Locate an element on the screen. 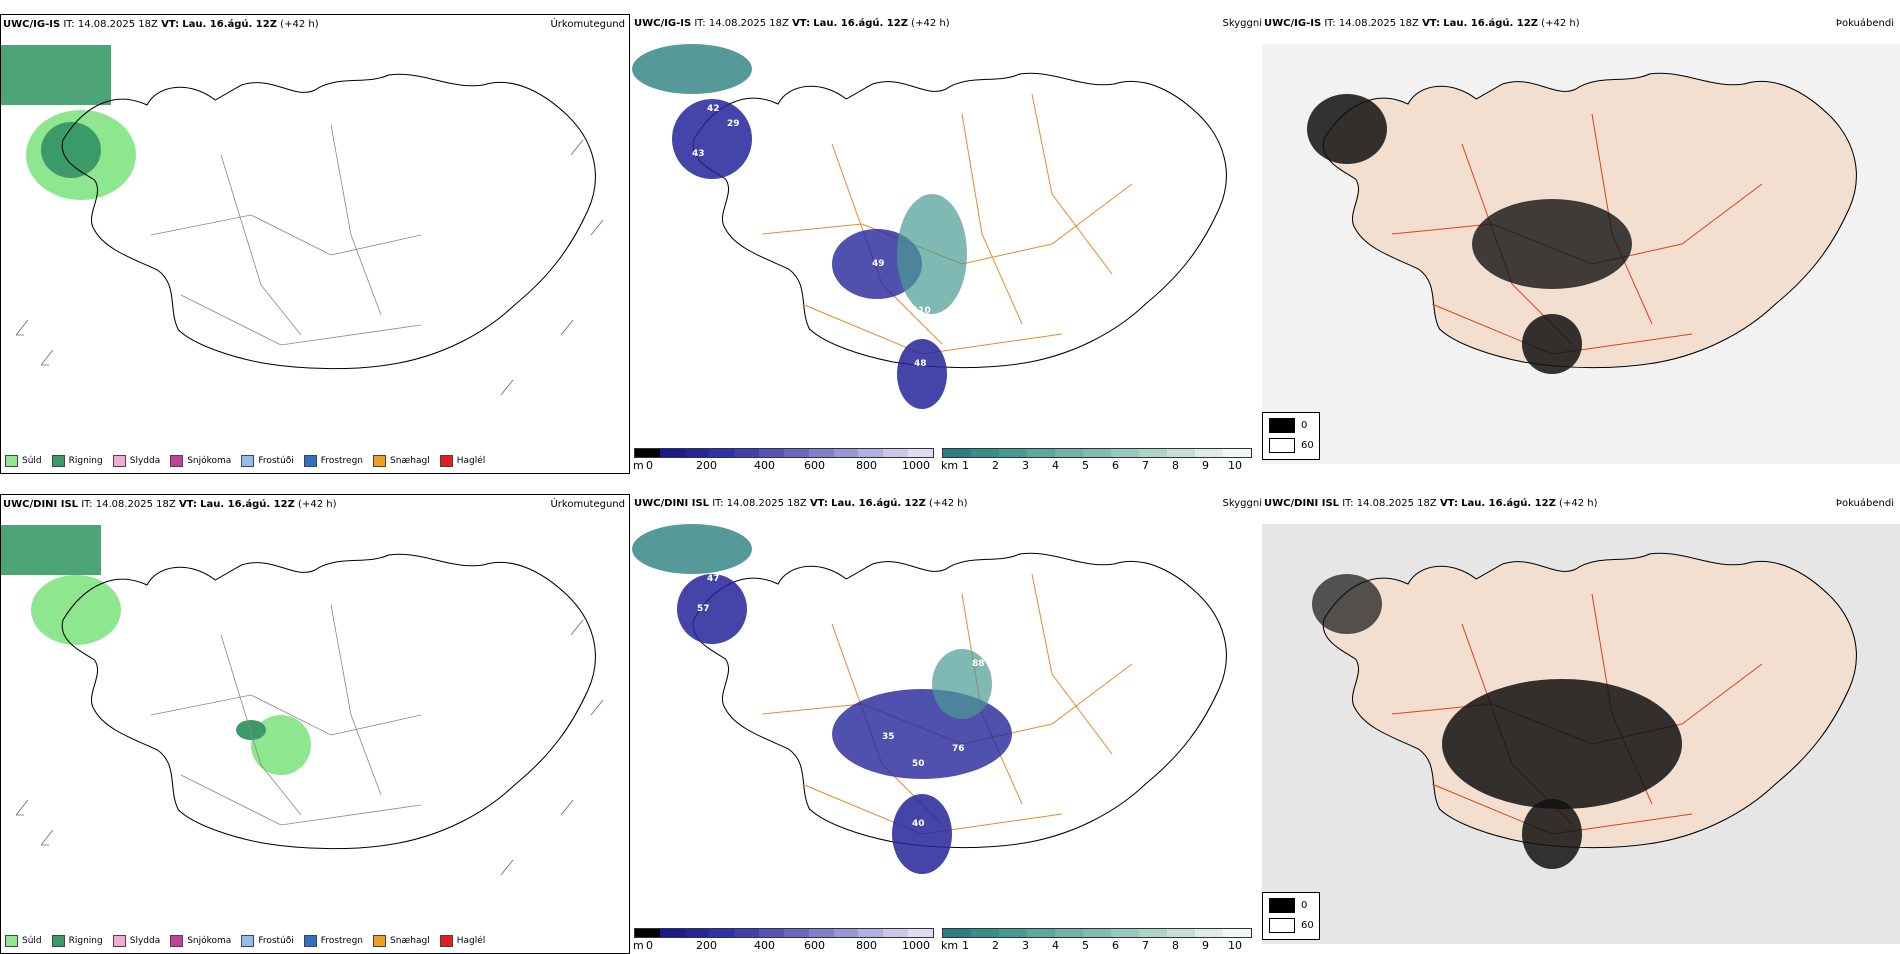  fog-legend-bottom: 0 60 is located at coordinates (1291, 916).